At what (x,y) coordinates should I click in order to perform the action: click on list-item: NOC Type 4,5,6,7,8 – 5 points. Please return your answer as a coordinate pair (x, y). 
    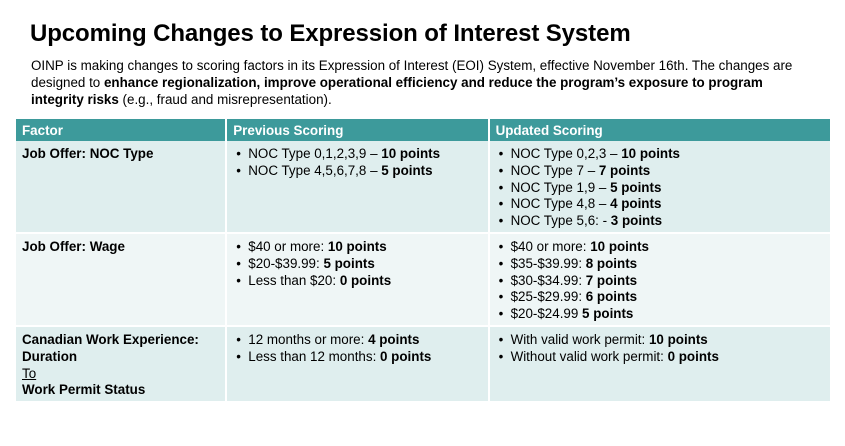
    Looking at the image, I should click on (357, 171).